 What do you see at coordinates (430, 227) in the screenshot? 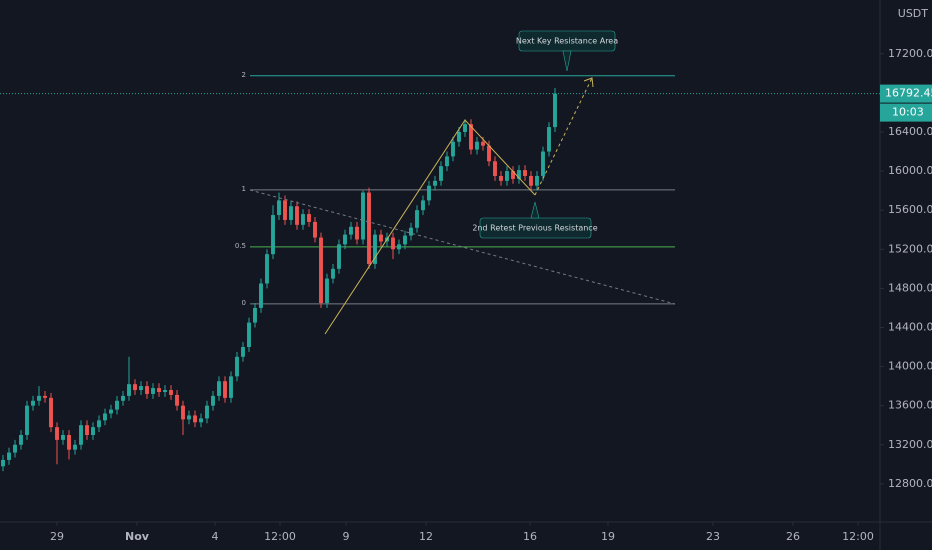
I see `pattern-line` at bounding box center [430, 227].